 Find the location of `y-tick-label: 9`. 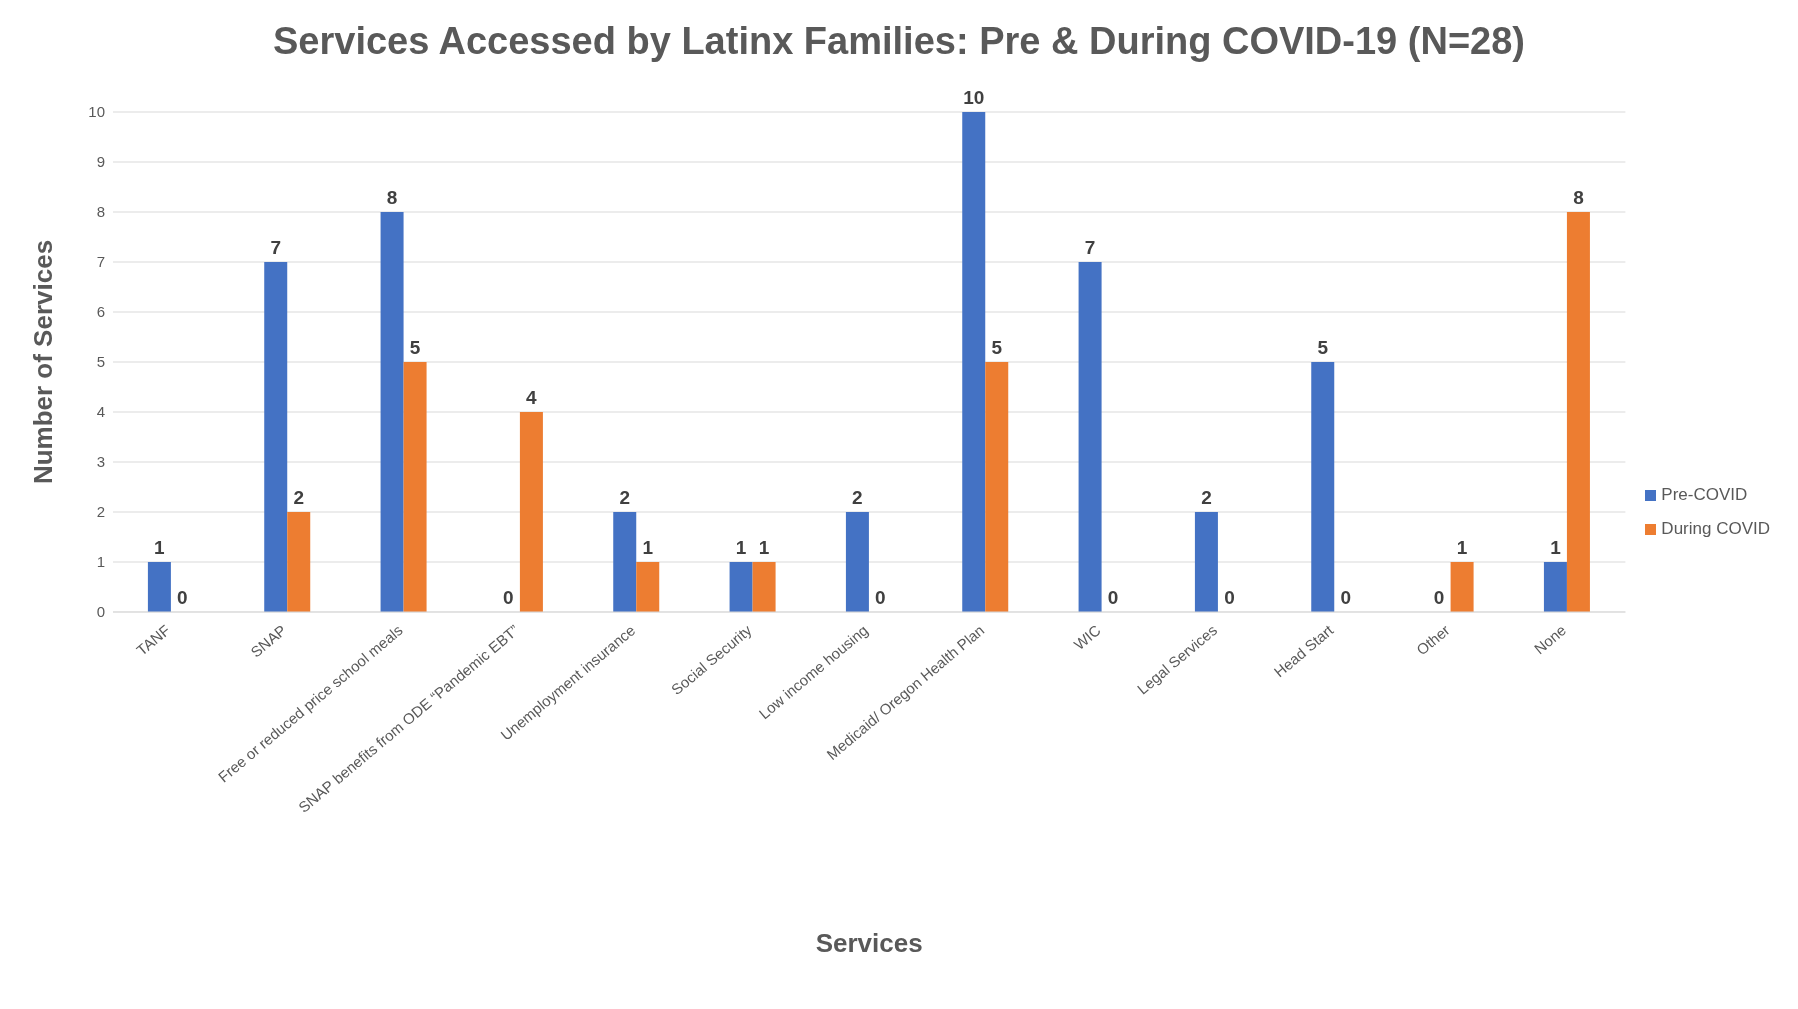

y-tick-label: 9 is located at coordinates (100, 162).